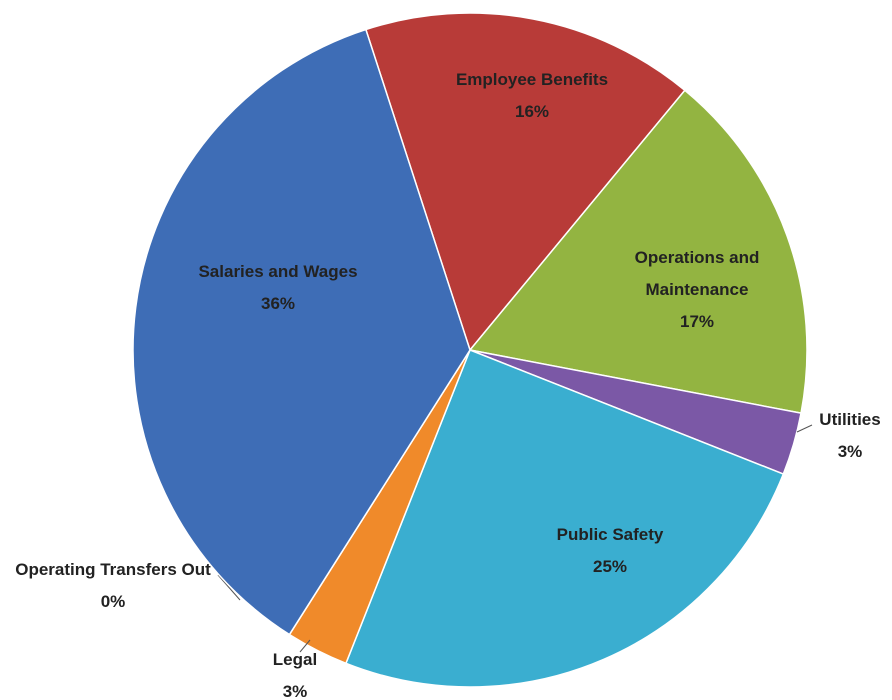 This screenshot has width=892, height=700. I want to click on slice-value: 17%, so click(697, 321).